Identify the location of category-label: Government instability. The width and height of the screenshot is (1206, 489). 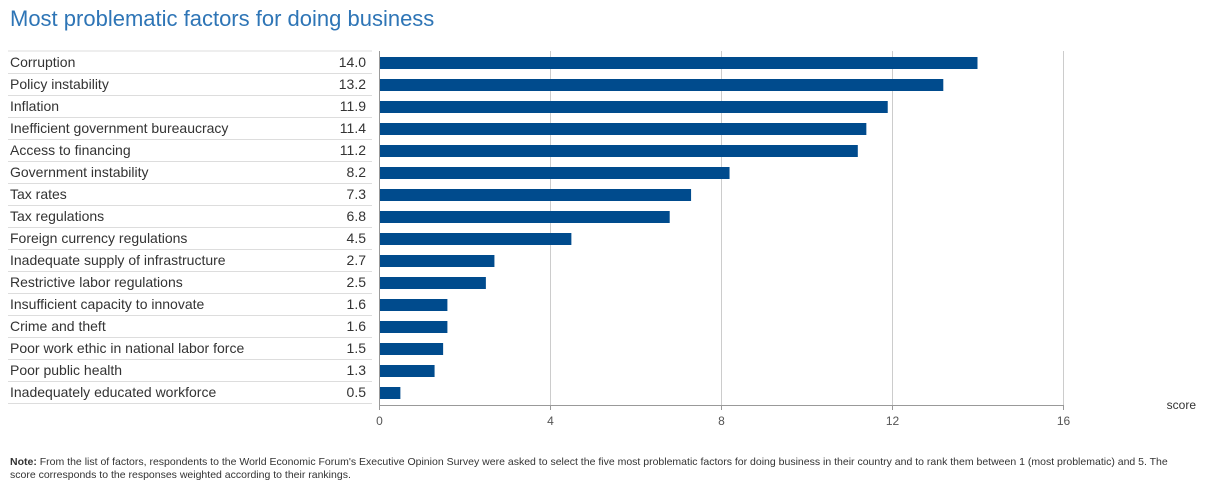
(79, 172).